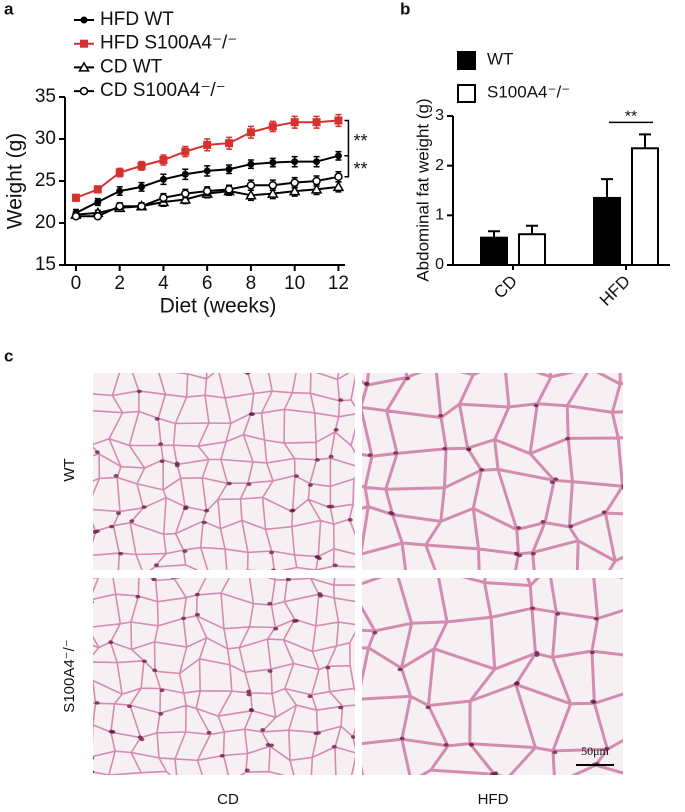 The width and height of the screenshot is (685, 812). Describe the element at coordinates (45, 264) in the screenshot. I see `y-tick-label: 15` at that location.